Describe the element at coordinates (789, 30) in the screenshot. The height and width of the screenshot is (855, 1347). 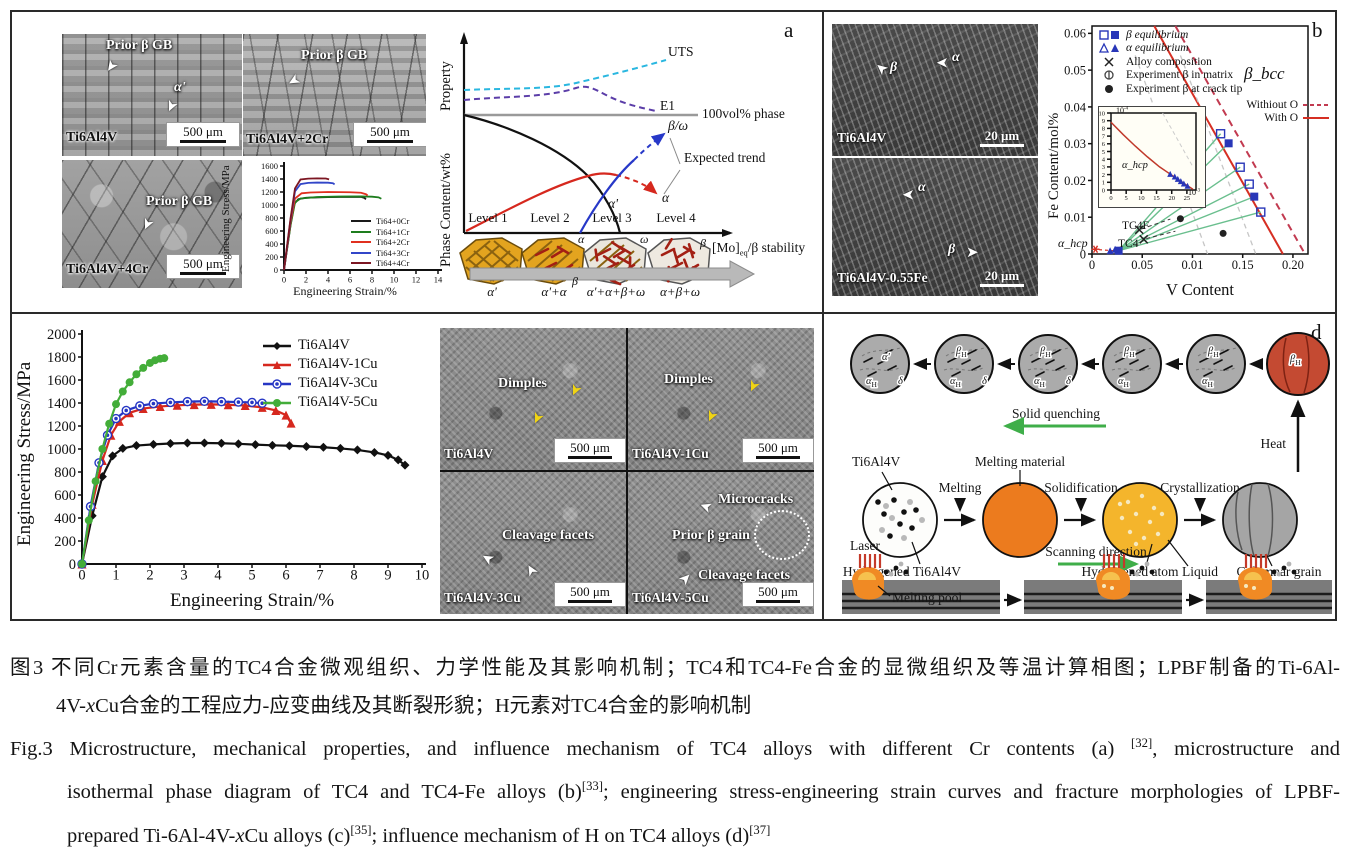
I see `panel-a-label: a` at that location.